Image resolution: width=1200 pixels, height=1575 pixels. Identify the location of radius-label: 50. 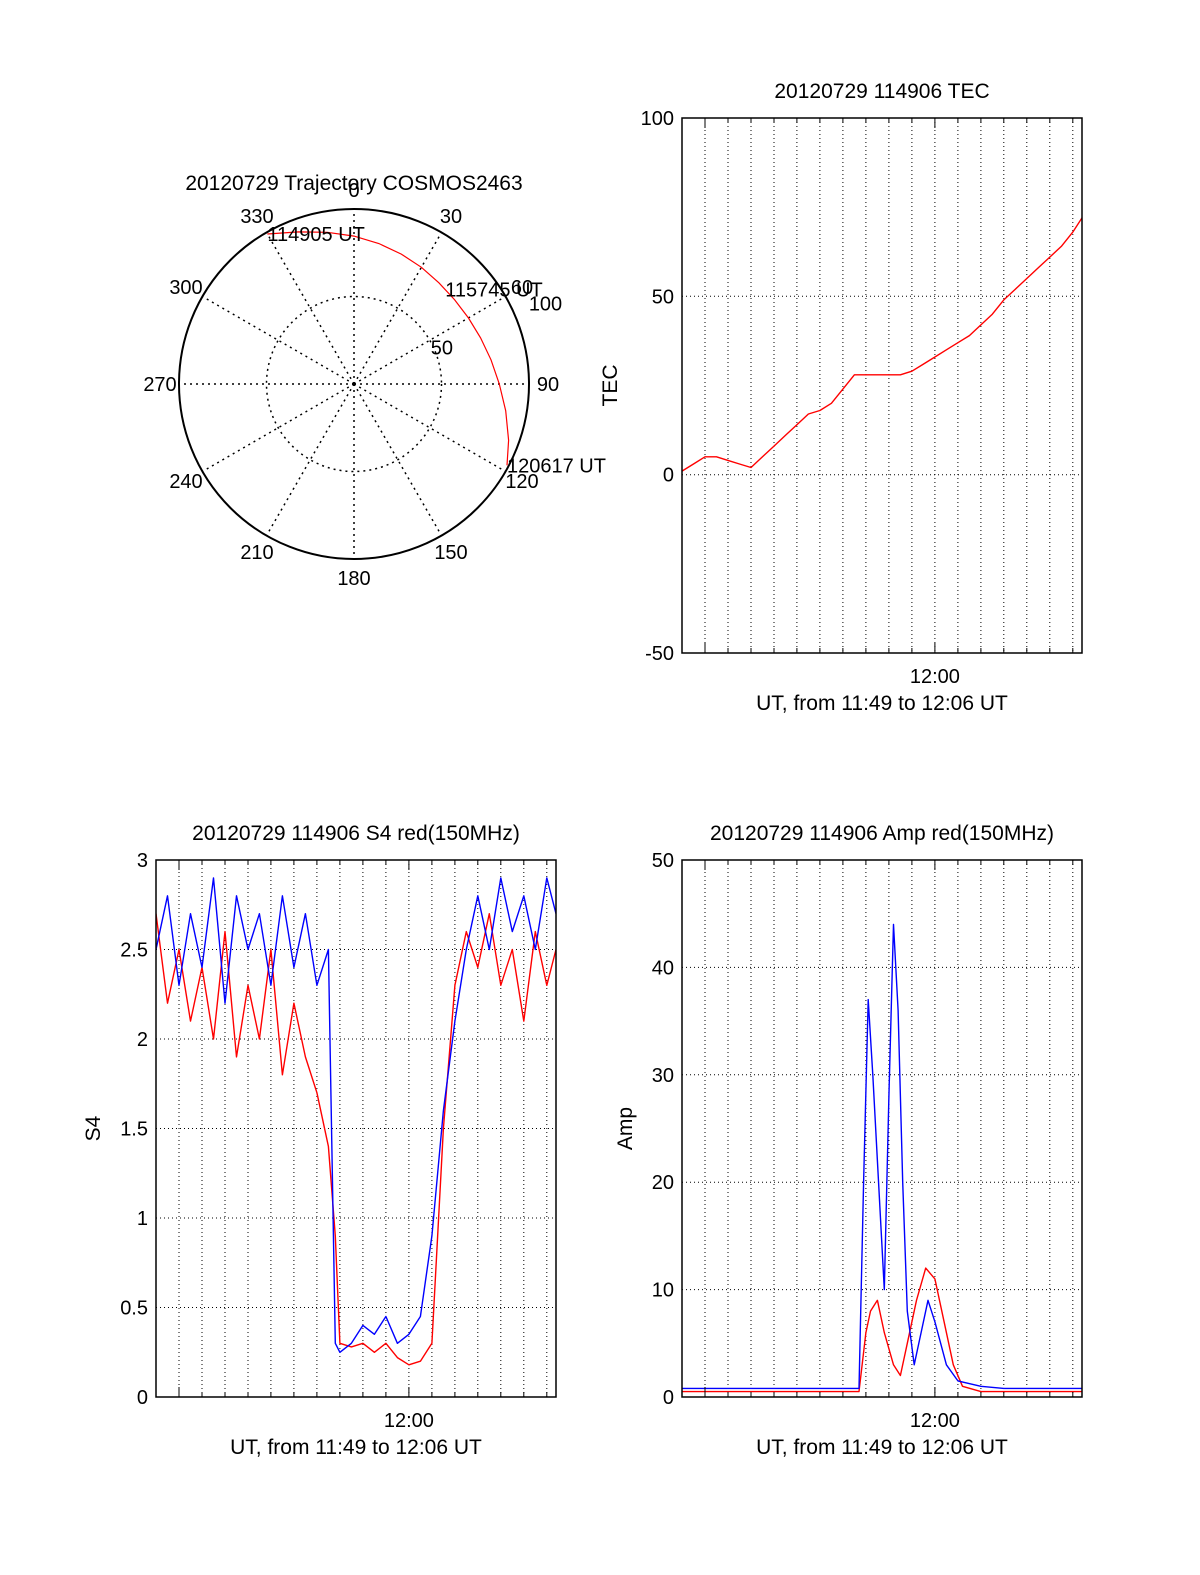
(442, 349).